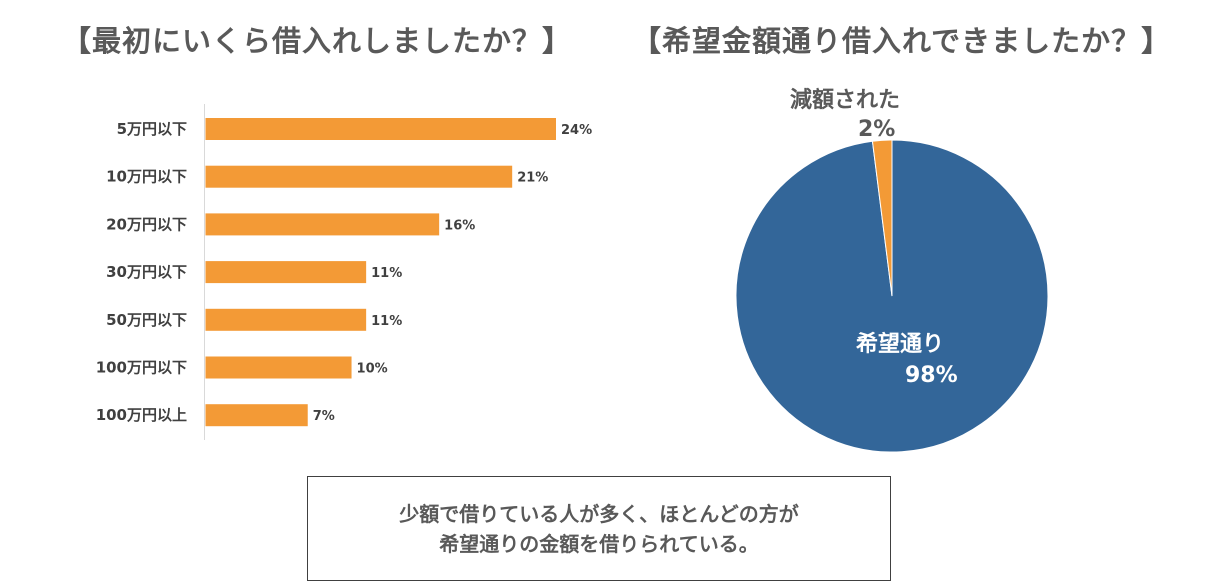 Image resolution: width=1228 pixels, height=584 pixels. Describe the element at coordinates (876, 129) in the screenshot. I see `pie-label-gengaku-value: 2%` at that location.